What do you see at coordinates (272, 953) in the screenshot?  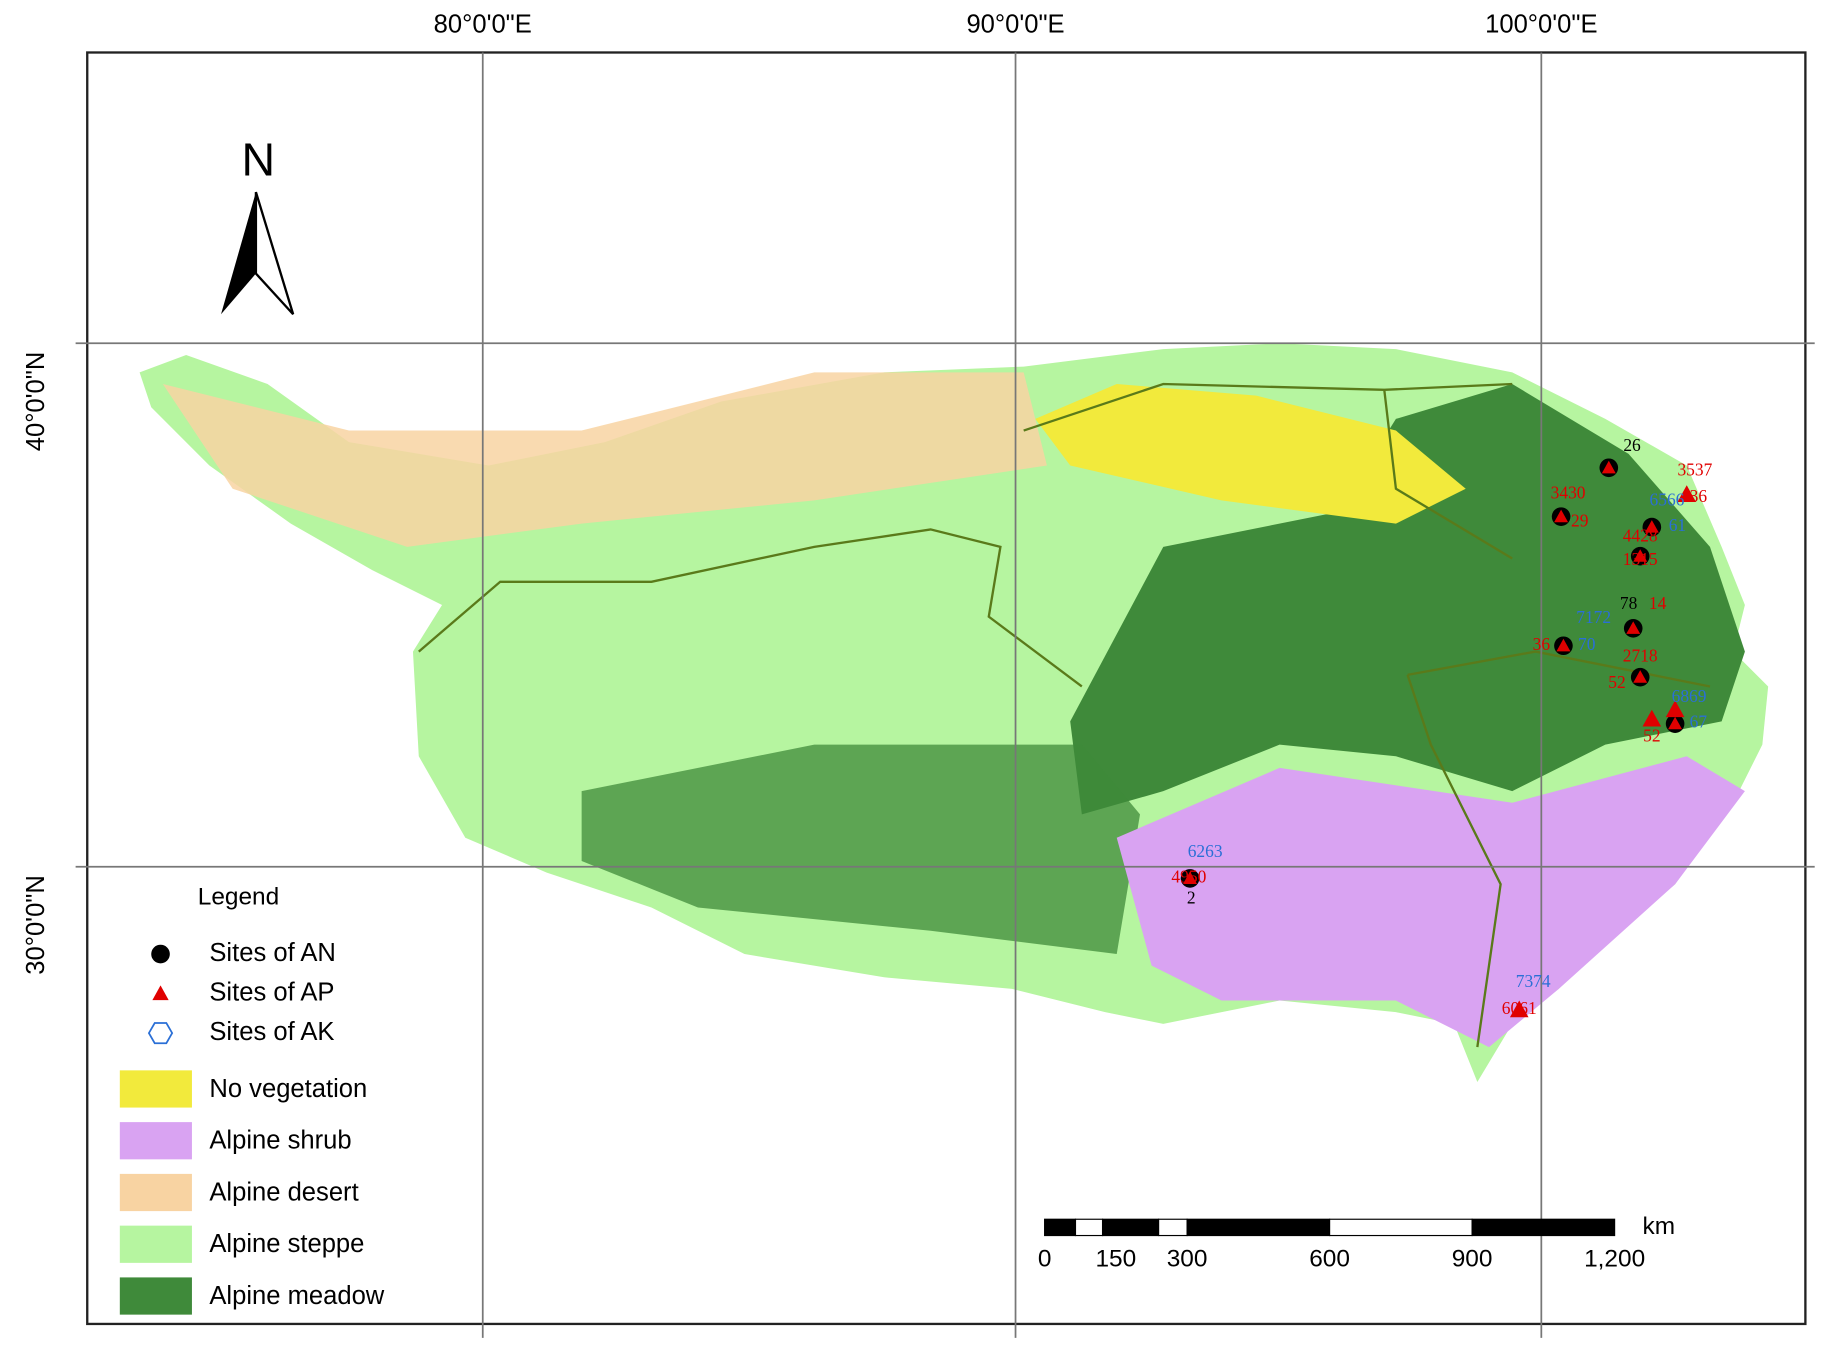 I see `legend-label: Sites of AN` at bounding box center [272, 953].